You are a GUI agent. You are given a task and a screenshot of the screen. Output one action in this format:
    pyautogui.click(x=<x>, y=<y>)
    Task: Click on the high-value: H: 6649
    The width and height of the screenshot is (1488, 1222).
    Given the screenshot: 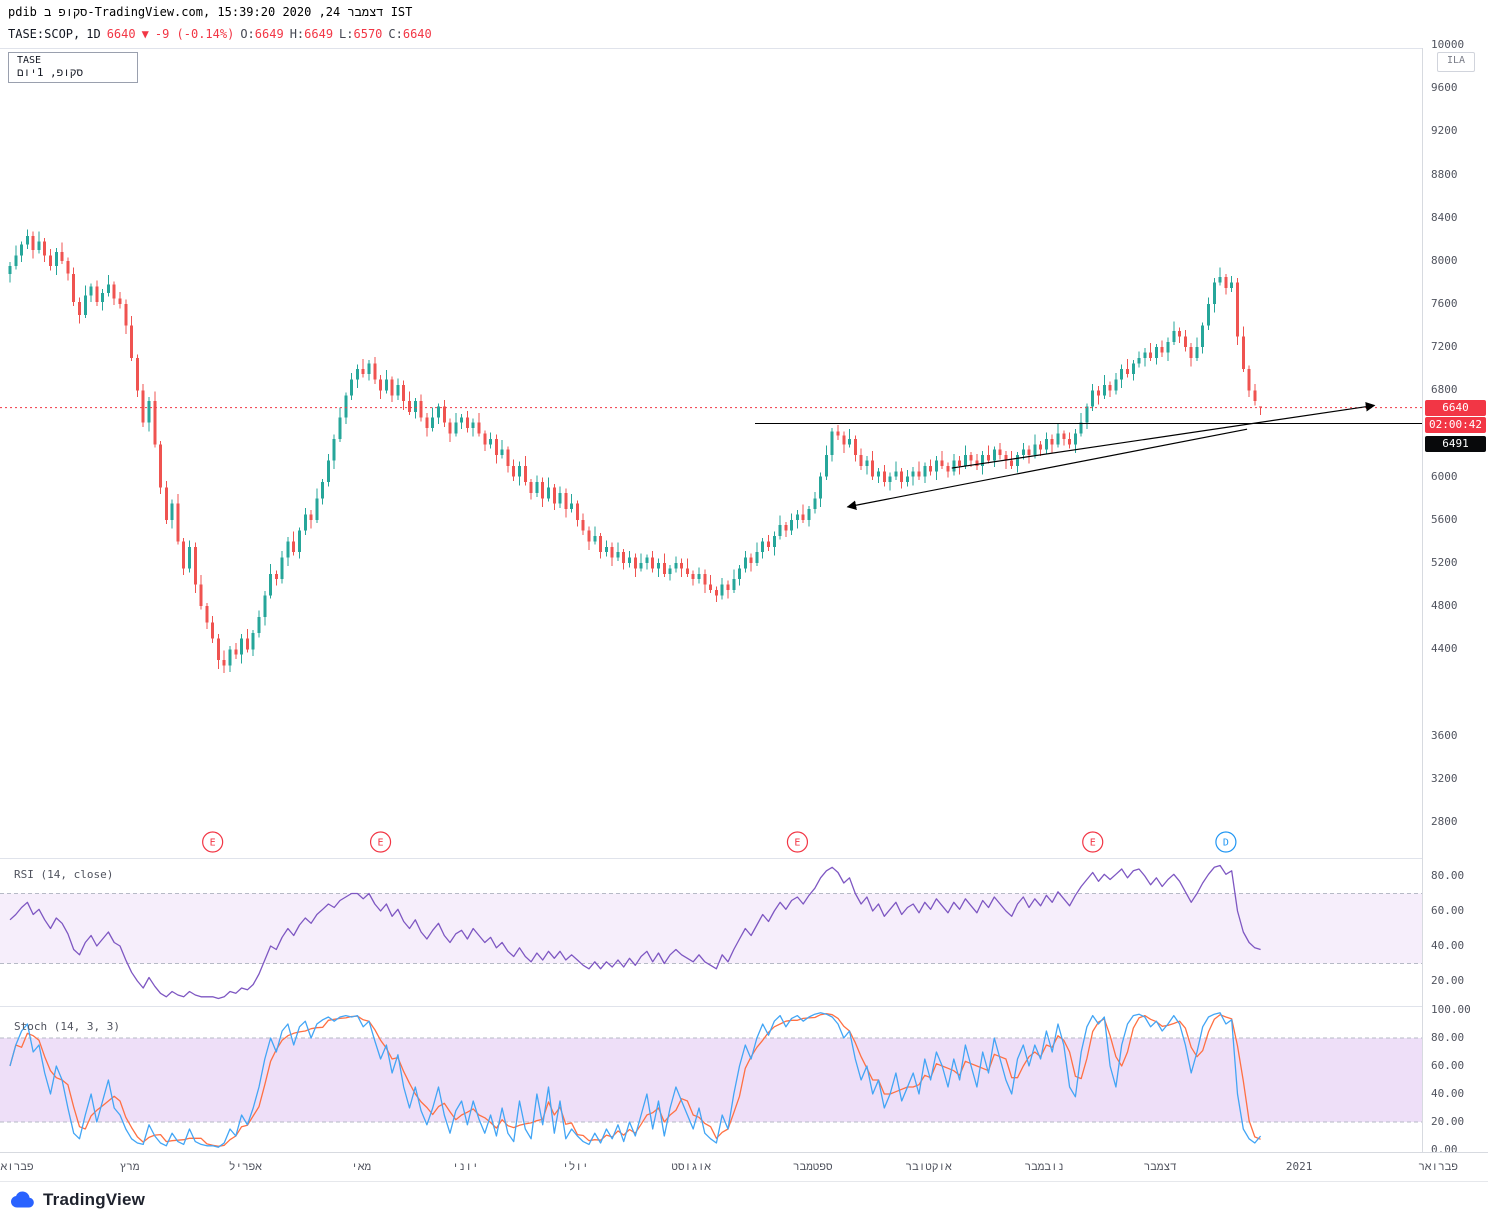 What is the action you would take?
    pyautogui.click(x=311, y=34)
    